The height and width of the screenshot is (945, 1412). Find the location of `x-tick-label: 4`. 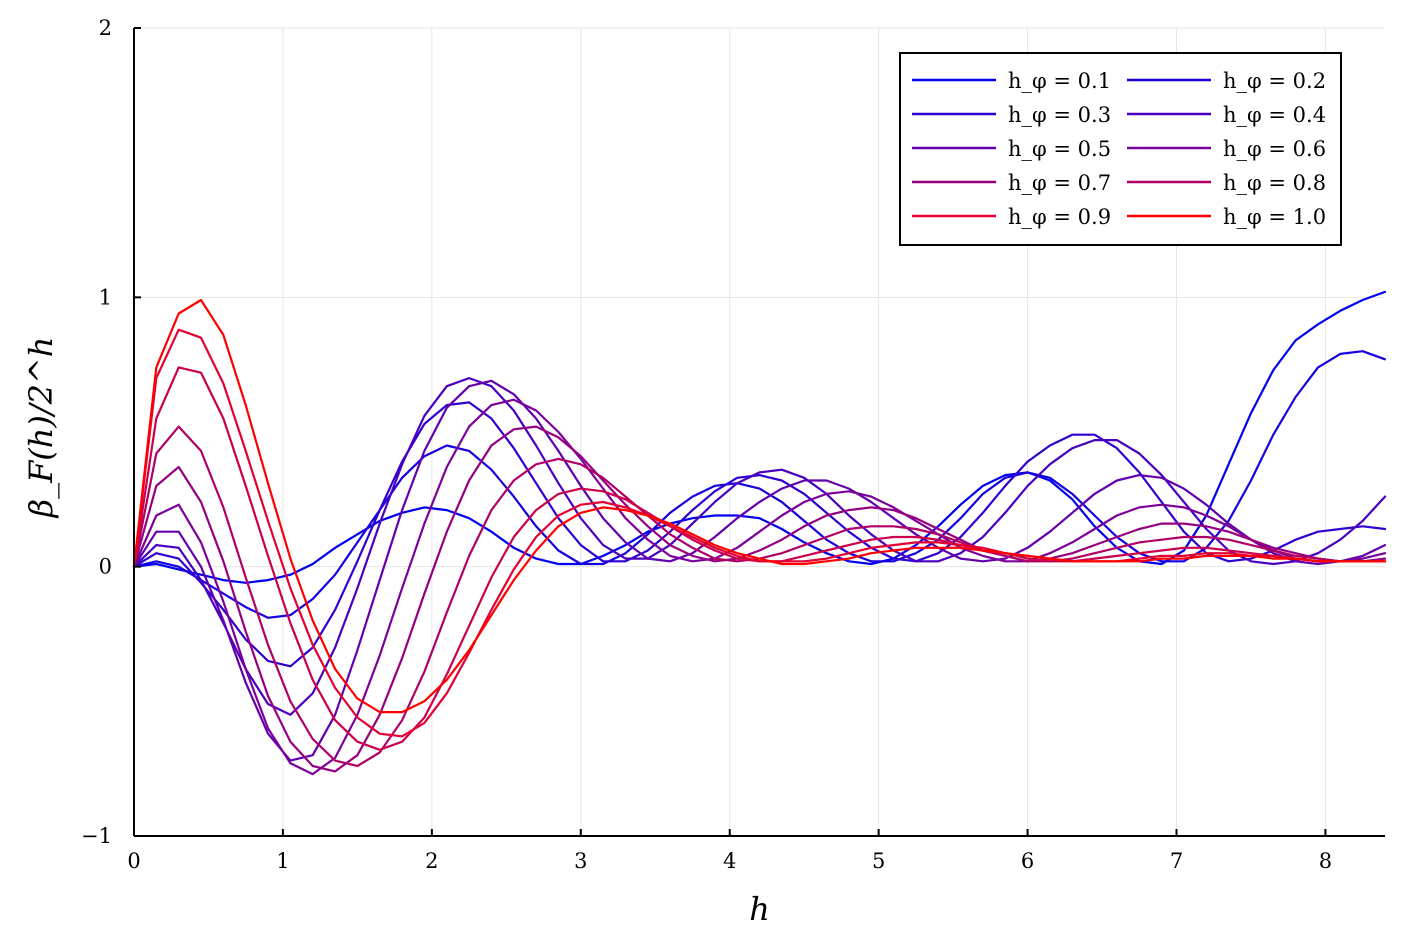

x-tick-label: 4 is located at coordinates (729, 861).